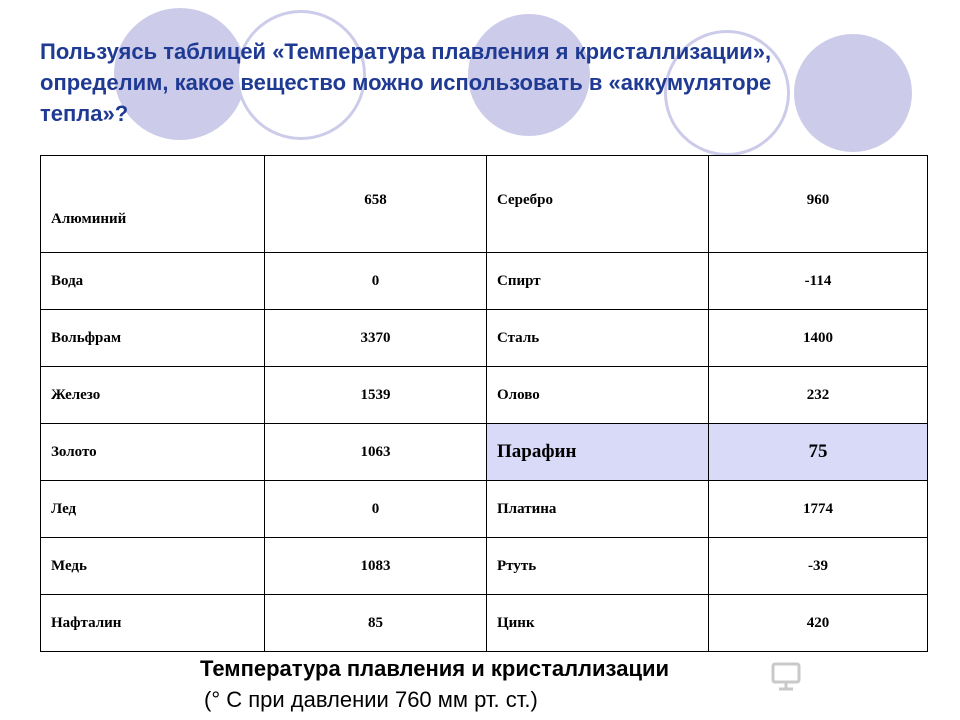 The image size is (960, 720). I want to click on melting-temperature: 232, so click(818, 395).